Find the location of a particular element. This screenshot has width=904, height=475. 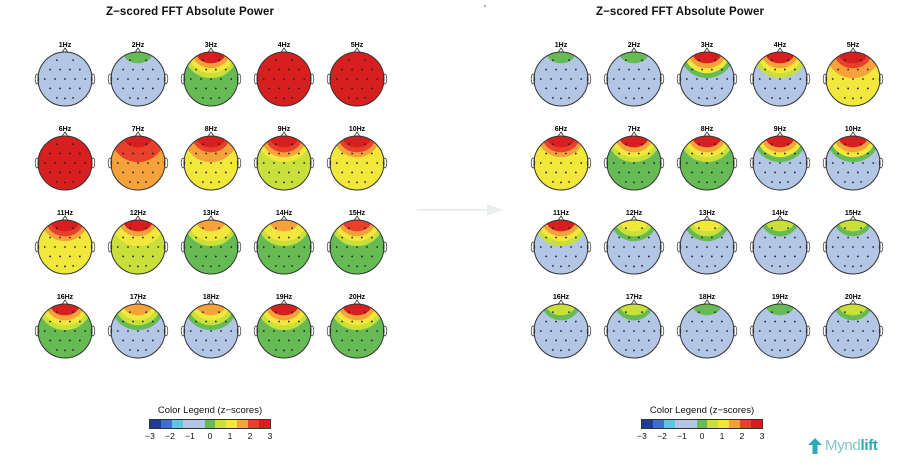

legend-tick-label: −1 is located at coordinates (682, 436).